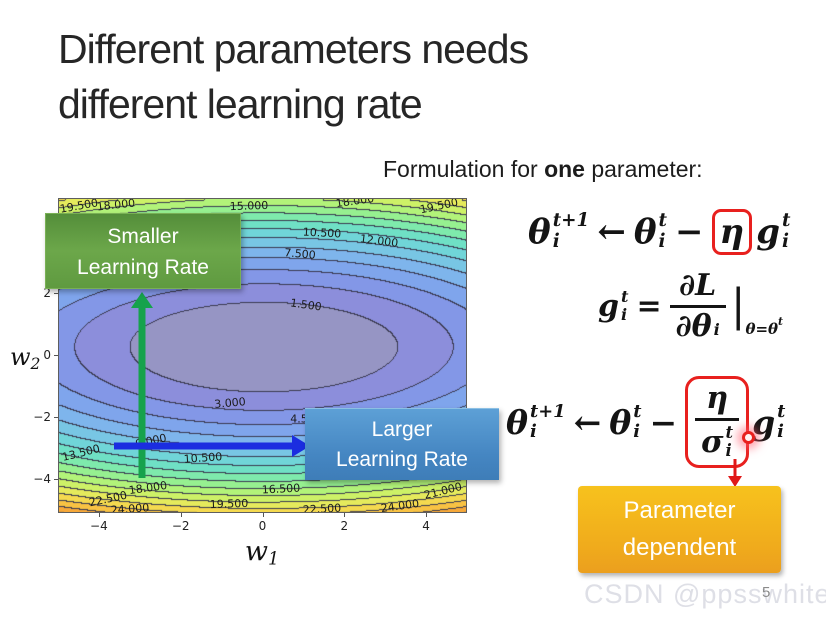 Image resolution: width=826 pixels, height=618 pixels. What do you see at coordinates (130, 507) in the screenshot?
I see `contour-label: 24.000` at bounding box center [130, 507].